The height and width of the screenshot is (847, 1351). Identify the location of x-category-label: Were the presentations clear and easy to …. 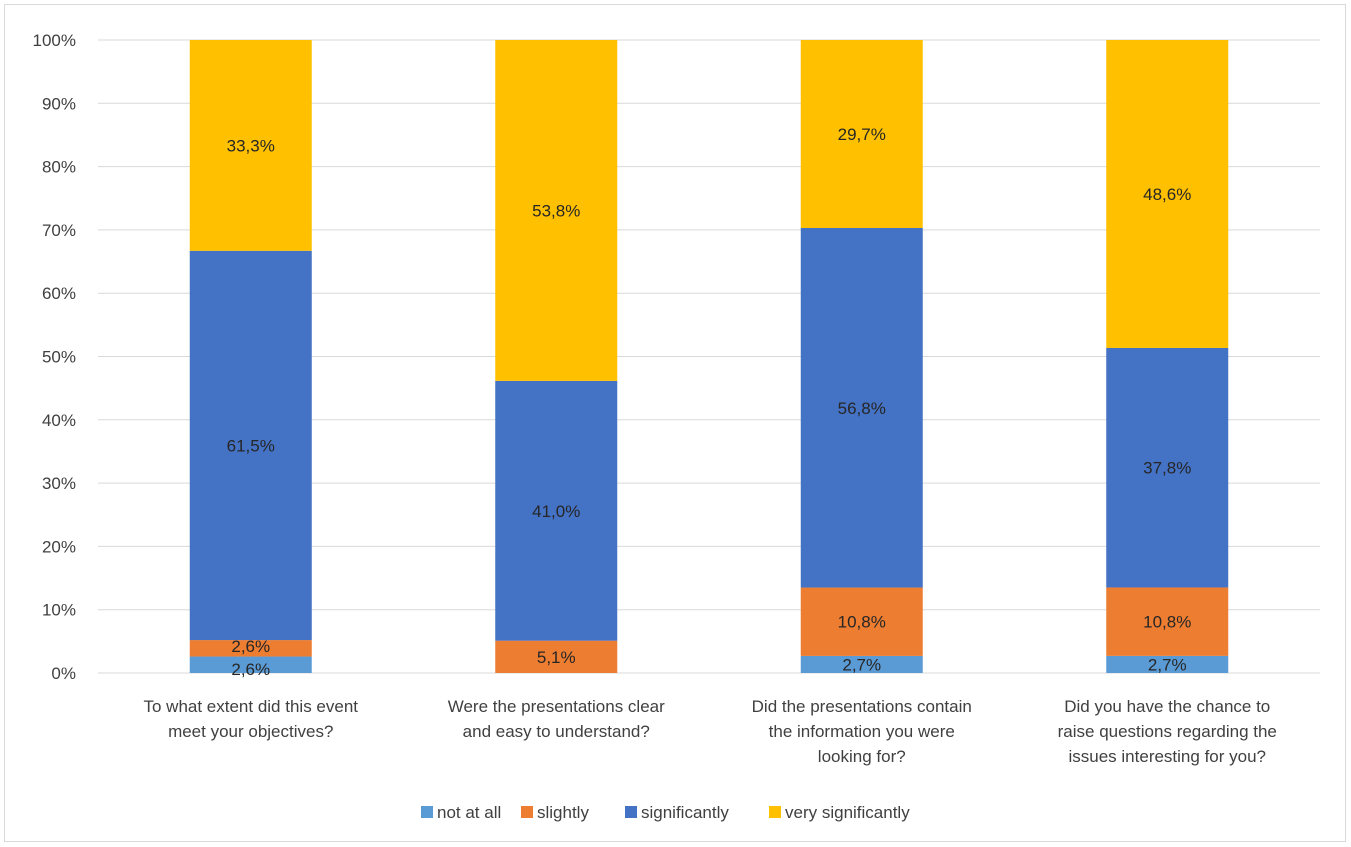
(556, 719).